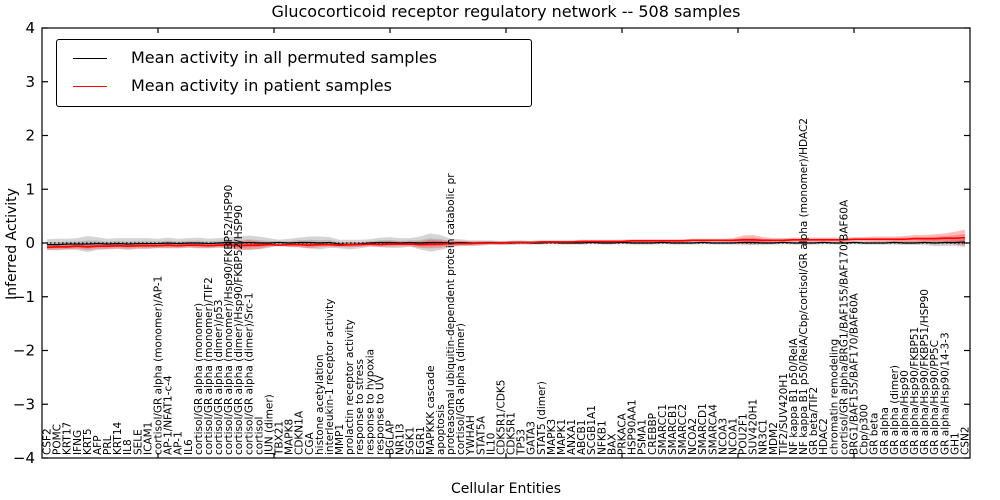  What do you see at coordinates (885, 431) in the screenshot?
I see `x-entity-label: GR alpha` at bounding box center [885, 431].